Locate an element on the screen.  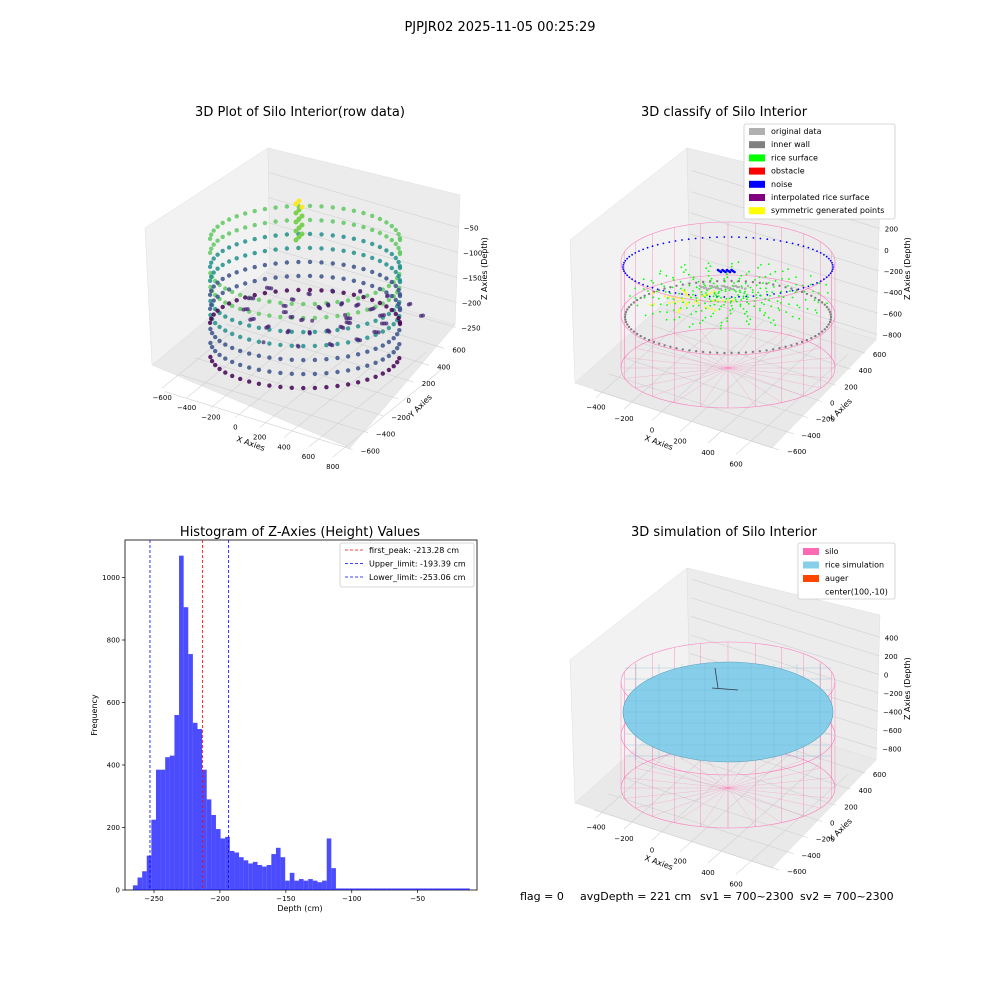
simulation-silo-line is located at coordinates (741, 807).